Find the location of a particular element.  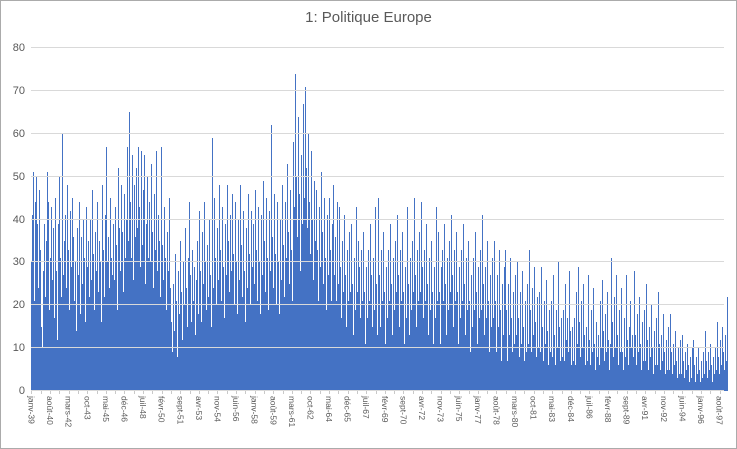

x-axis-tick-label: mai-83 is located at coordinates (552, 409).